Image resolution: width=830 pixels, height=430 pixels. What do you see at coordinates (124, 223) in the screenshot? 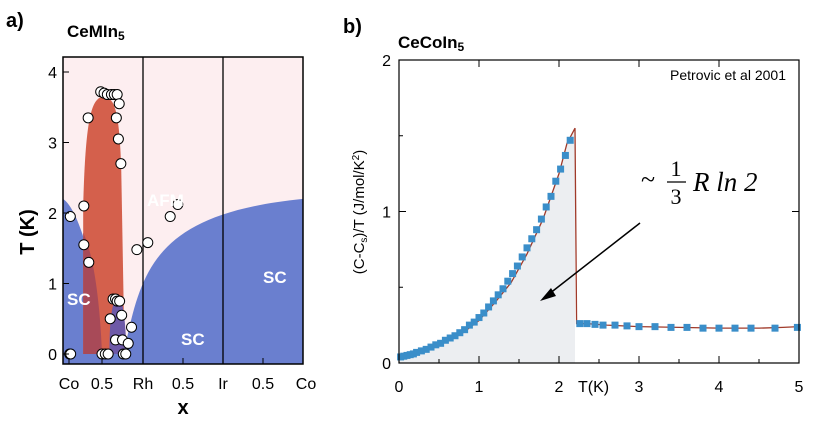
I see `data-points` at bounding box center [124, 223].